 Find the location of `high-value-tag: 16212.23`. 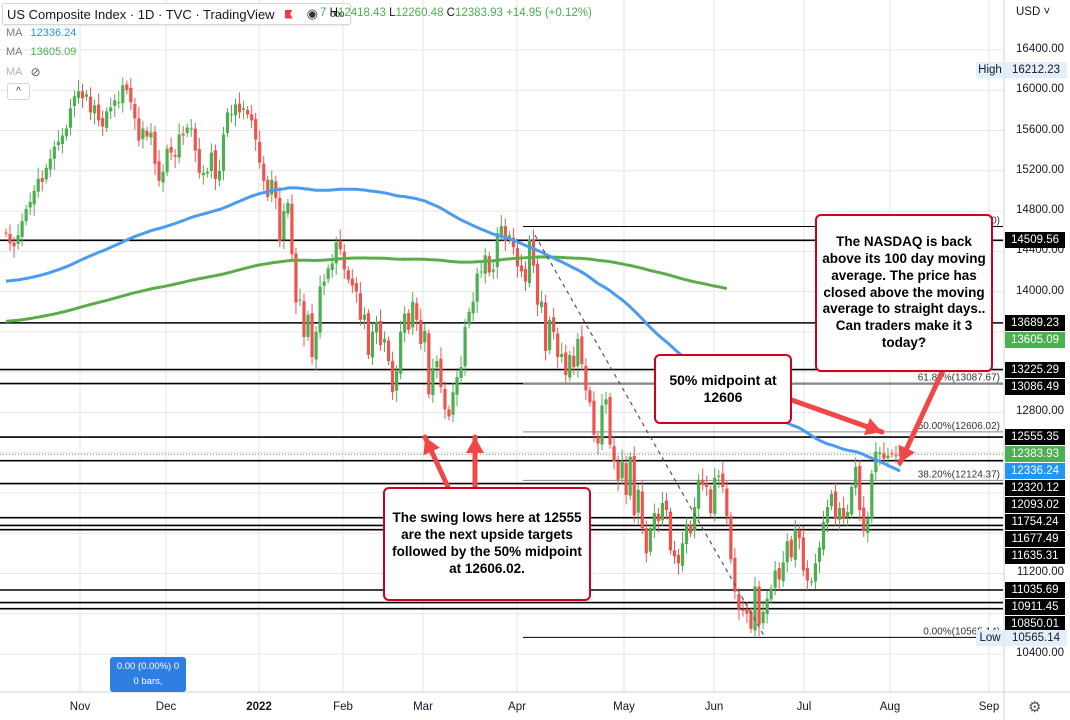

high-value-tag: 16212.23 is located at coordinates (1036, 70).